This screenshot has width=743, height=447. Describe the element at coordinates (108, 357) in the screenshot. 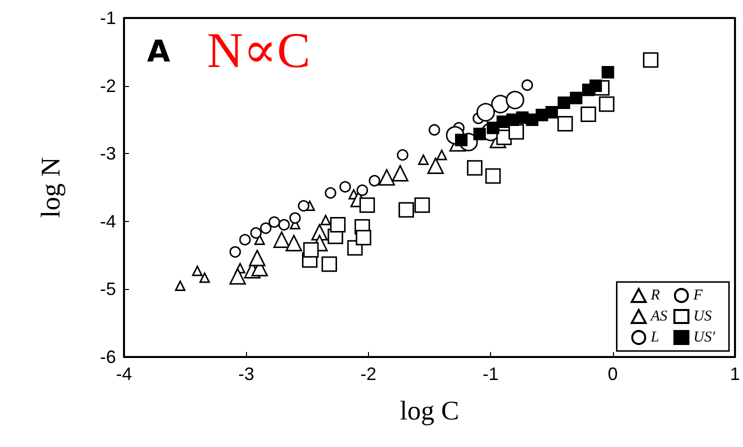

I see `y-tick-label: -6` at that location.